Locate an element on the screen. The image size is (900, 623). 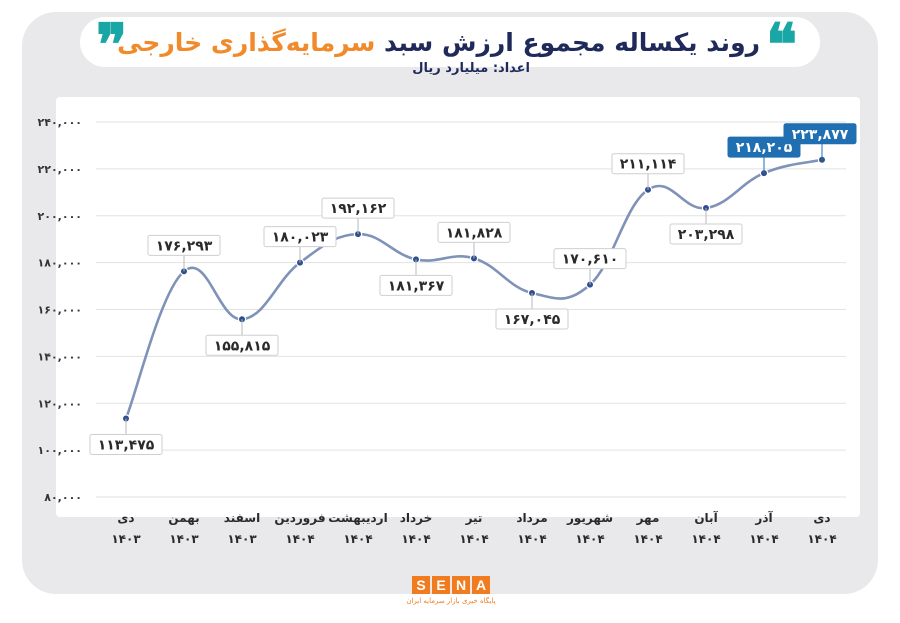
logo-letter: E is located at coordinates (441, 585).